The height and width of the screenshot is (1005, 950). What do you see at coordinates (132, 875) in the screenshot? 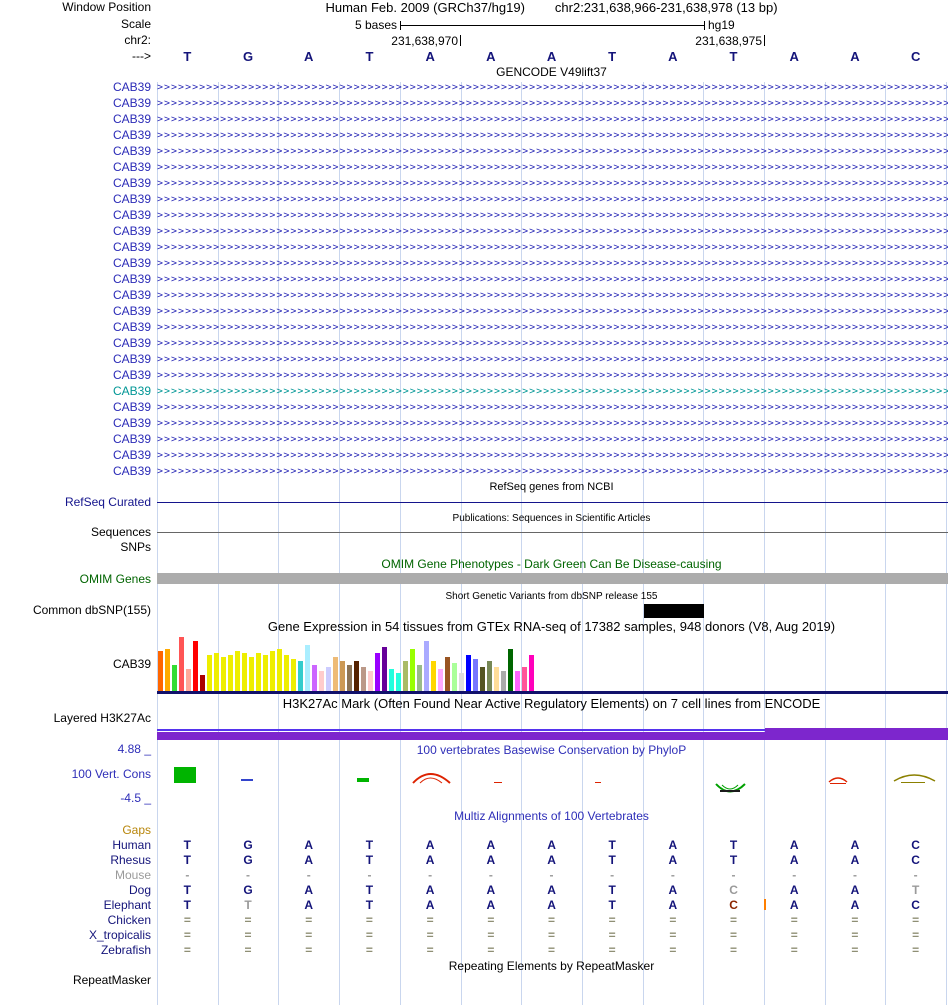
I see `multiz-species-mouse: Mouse` at bounding box center [132, 875].